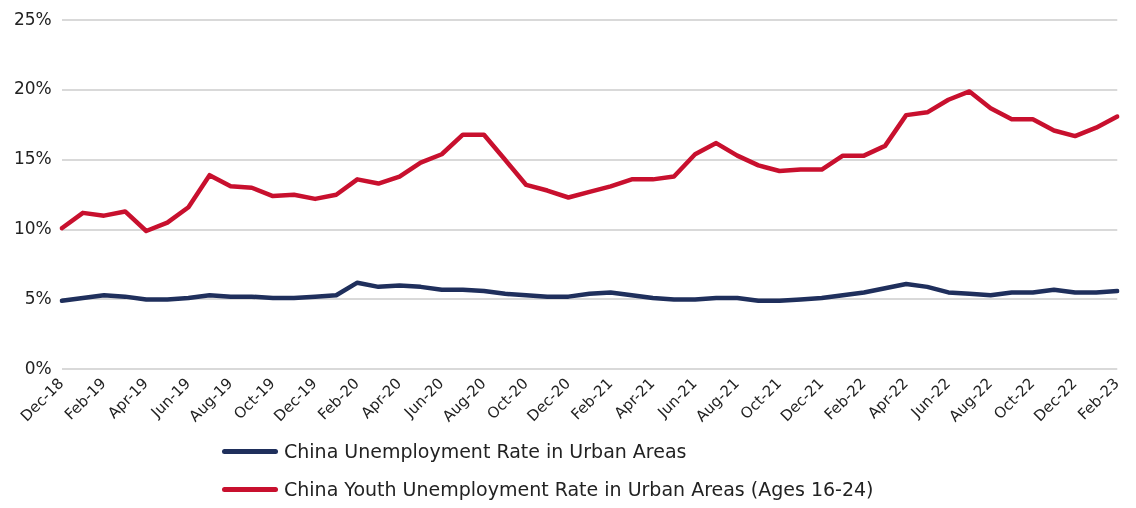 The width and height of the screenshot is (1136, 508). I want to click on y-tick-label: 20%, so click(32, 88).